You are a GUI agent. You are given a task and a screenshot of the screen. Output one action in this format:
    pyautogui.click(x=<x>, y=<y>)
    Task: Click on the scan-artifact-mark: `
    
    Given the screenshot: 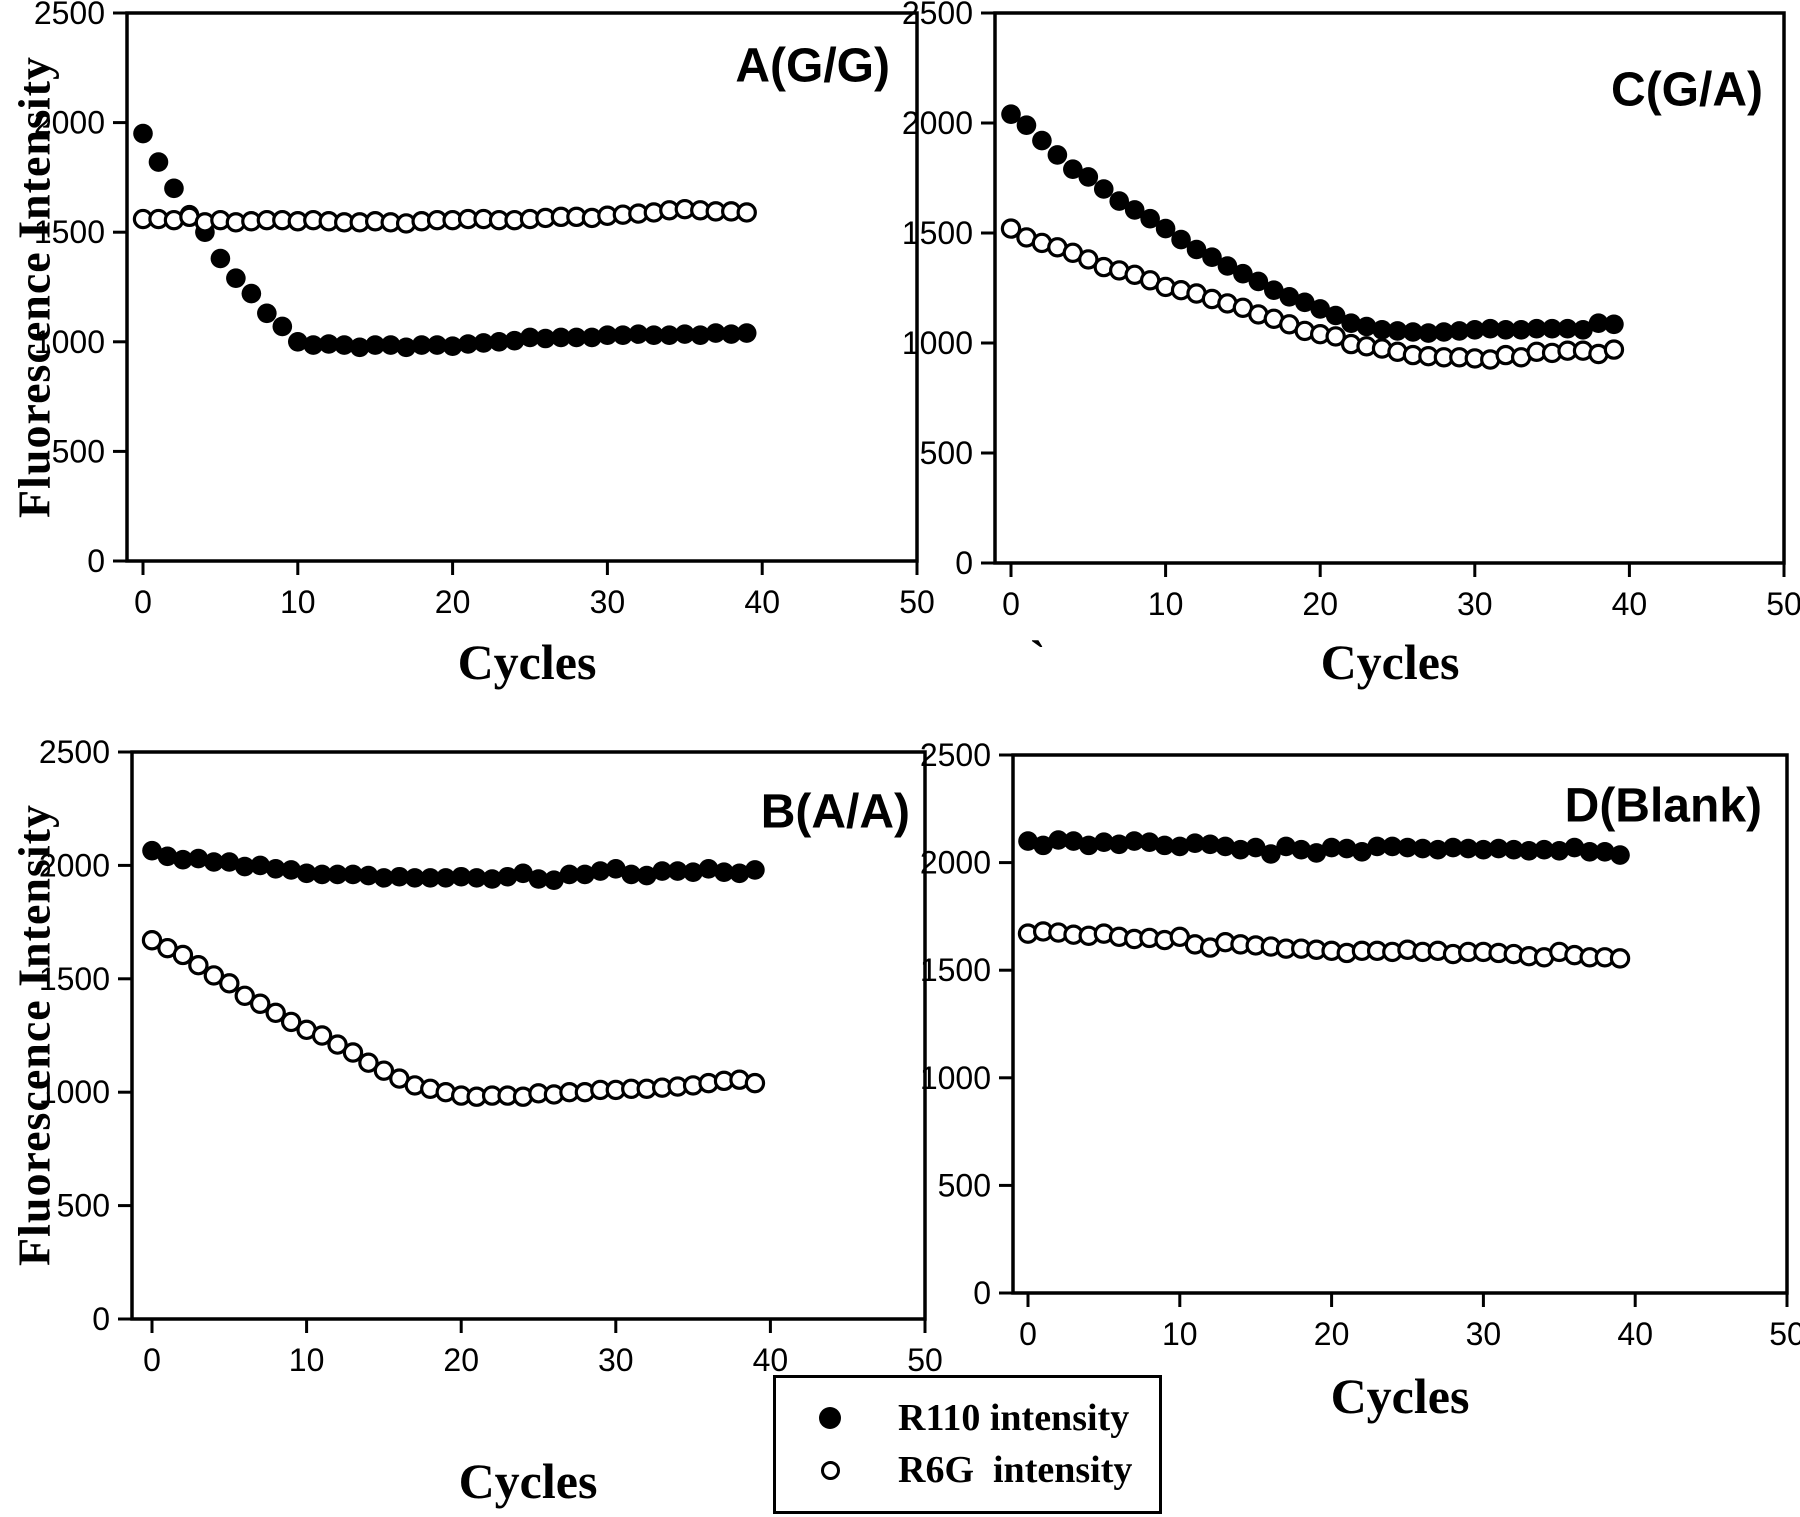 What is the action you would take?
    pyautogui.click(x=1038, y=656)
    